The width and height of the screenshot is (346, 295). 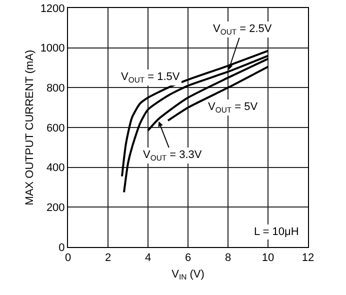 I want to click on series-label: V$_{OUT}$ = 5V, so click(x=233, y=107).